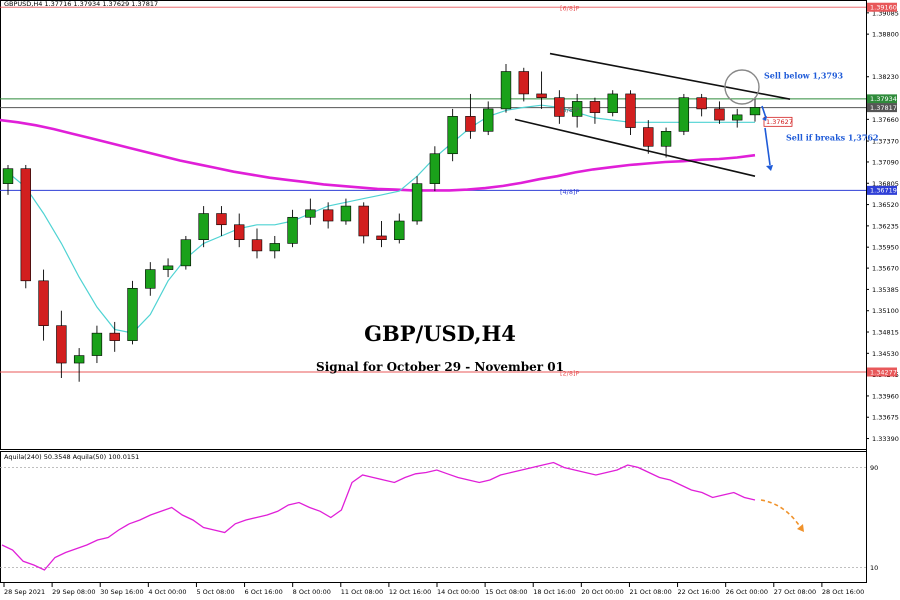 Image resolution: width=900 pixels, height=600 pixels. Describe the element at coordinates (885, 142) in the screenshot. I see `y-tick-label: 1.37370` at that location.